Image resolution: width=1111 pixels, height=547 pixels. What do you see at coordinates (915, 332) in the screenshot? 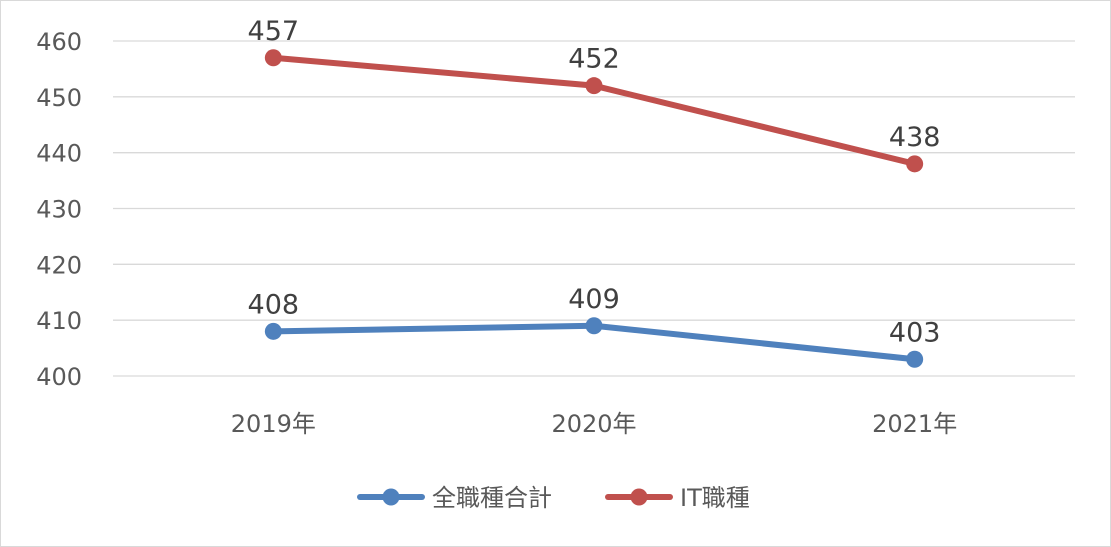
I see `data-label-0-2: 403` at bounding box center [915, 332].